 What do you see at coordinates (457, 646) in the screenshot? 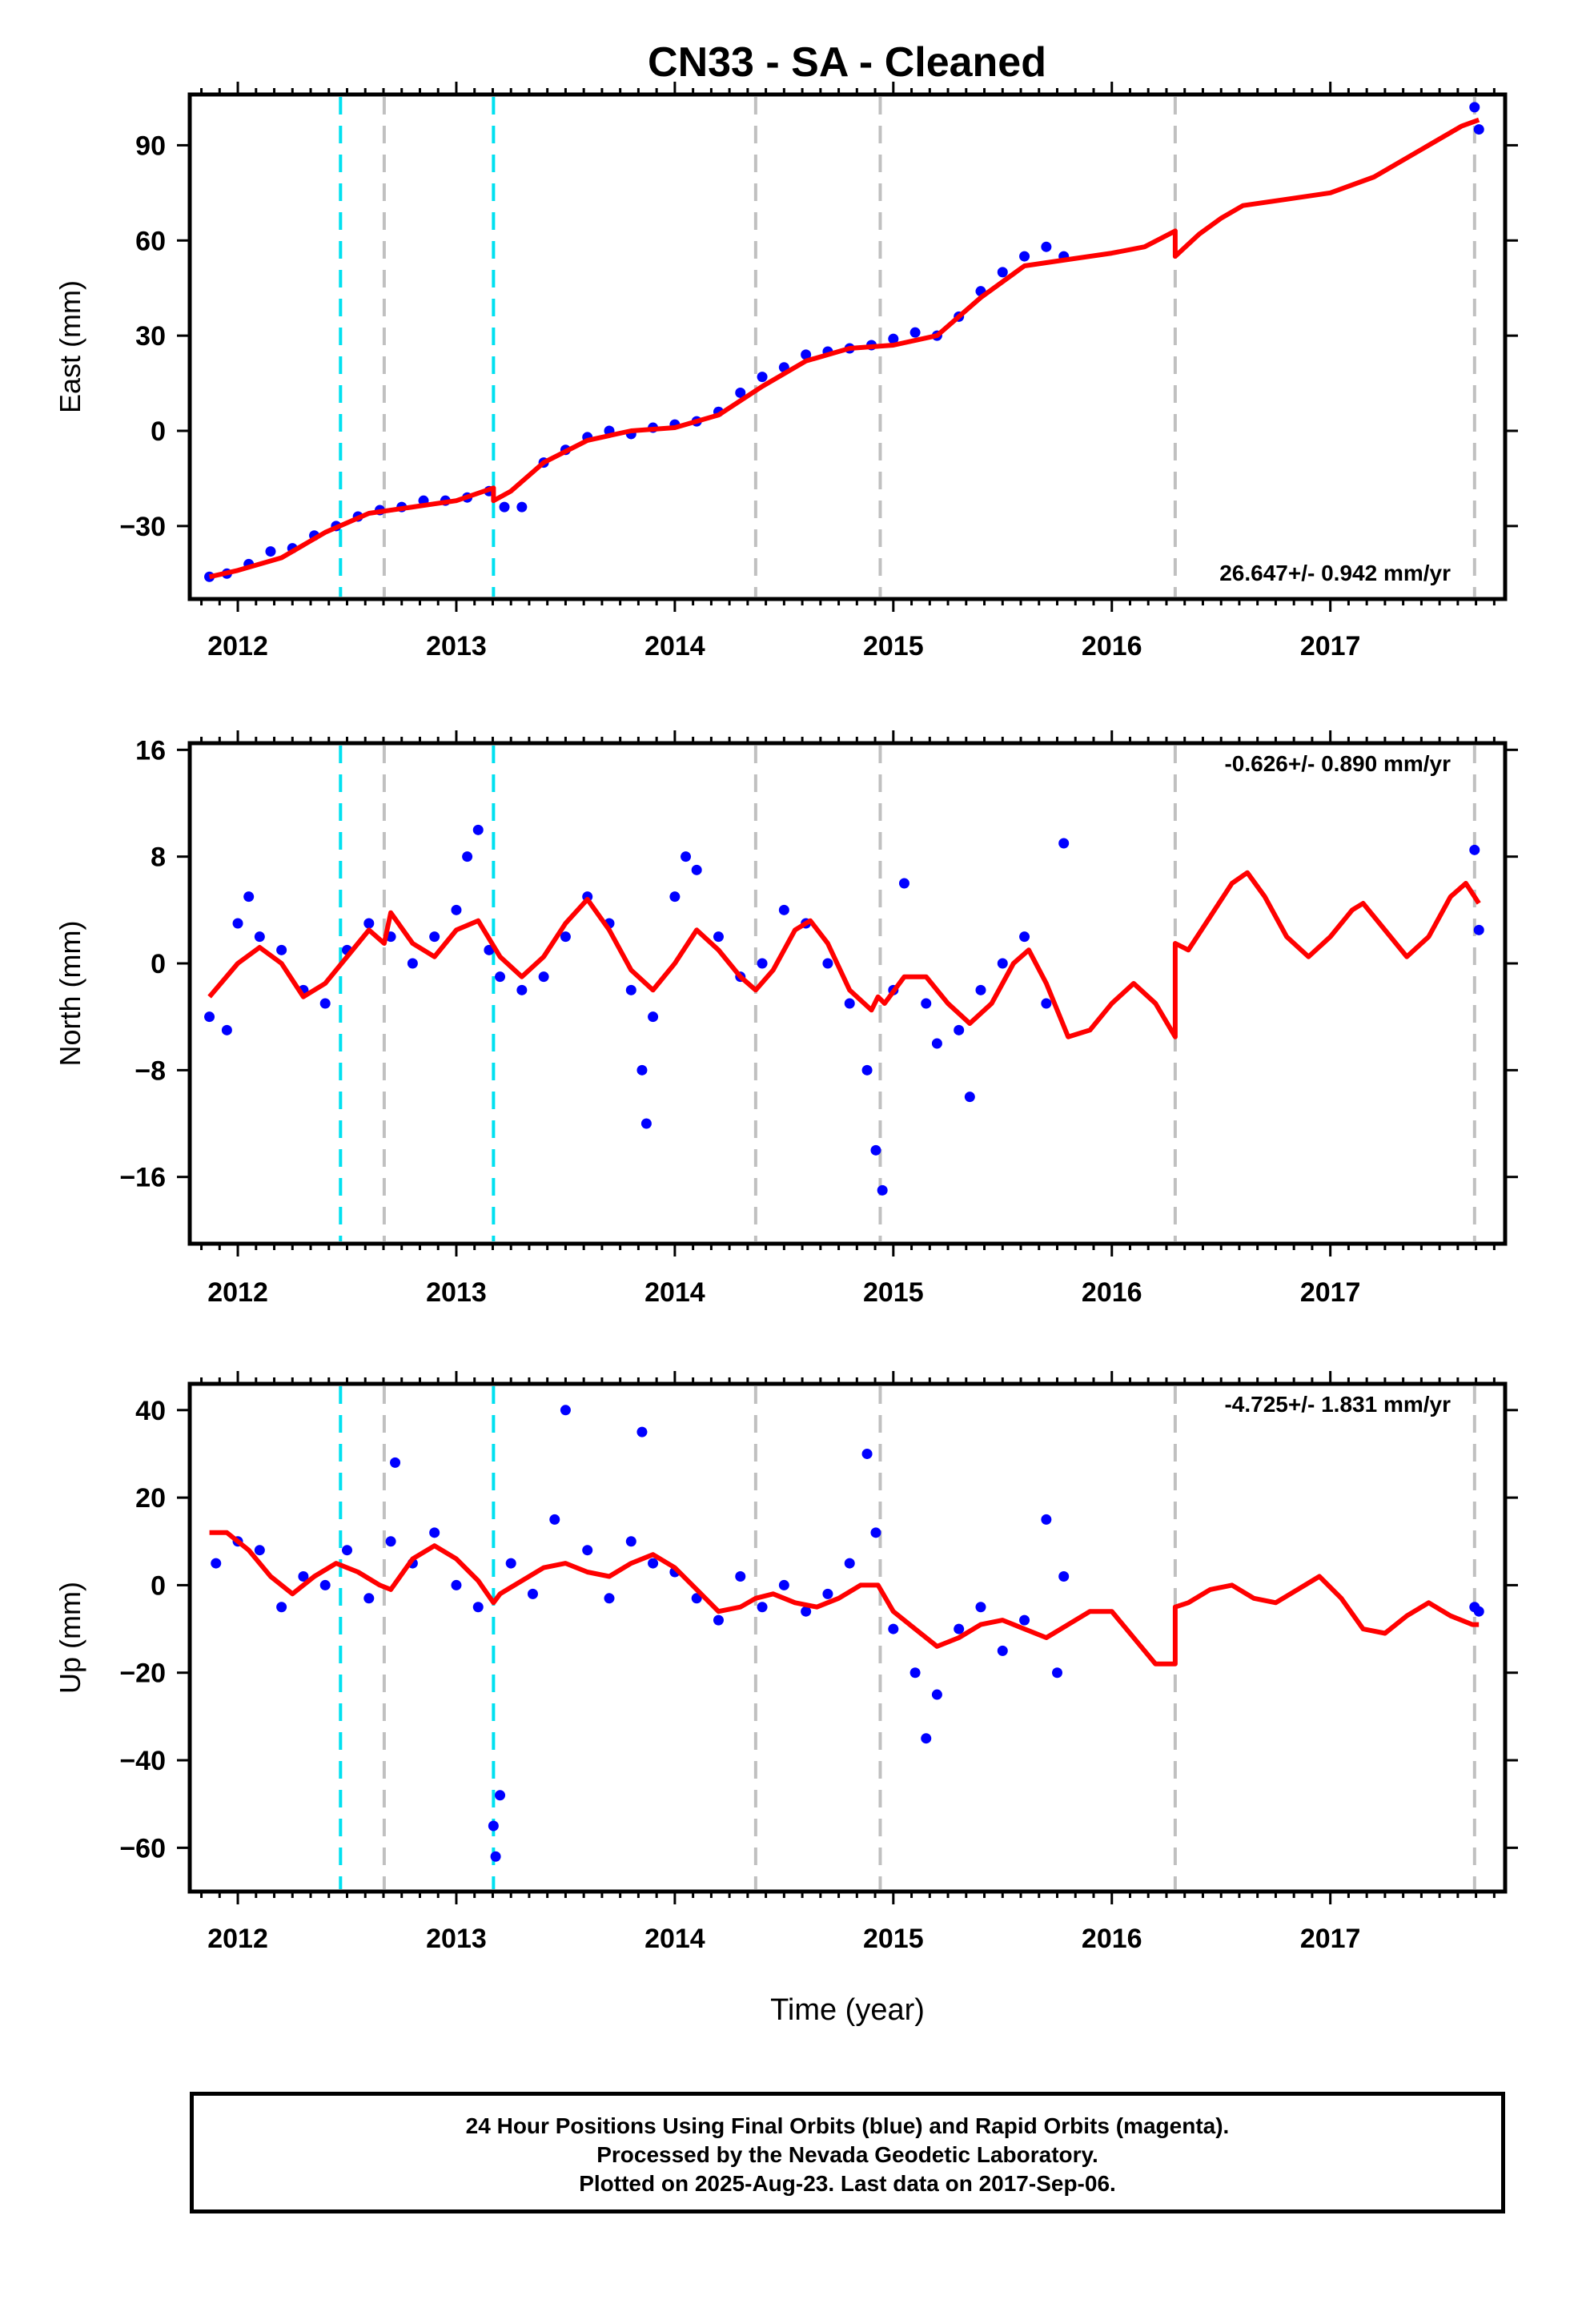
I see `x-tick-label: 2013` at bounding box center [457, 646].